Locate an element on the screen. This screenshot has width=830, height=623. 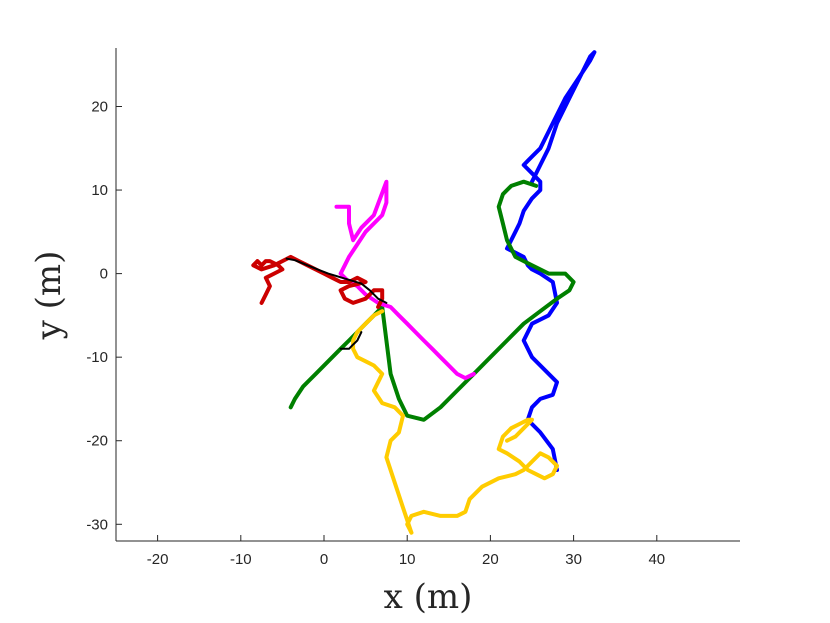
x-tick-label: 40 is located at coordinates (656, 559).